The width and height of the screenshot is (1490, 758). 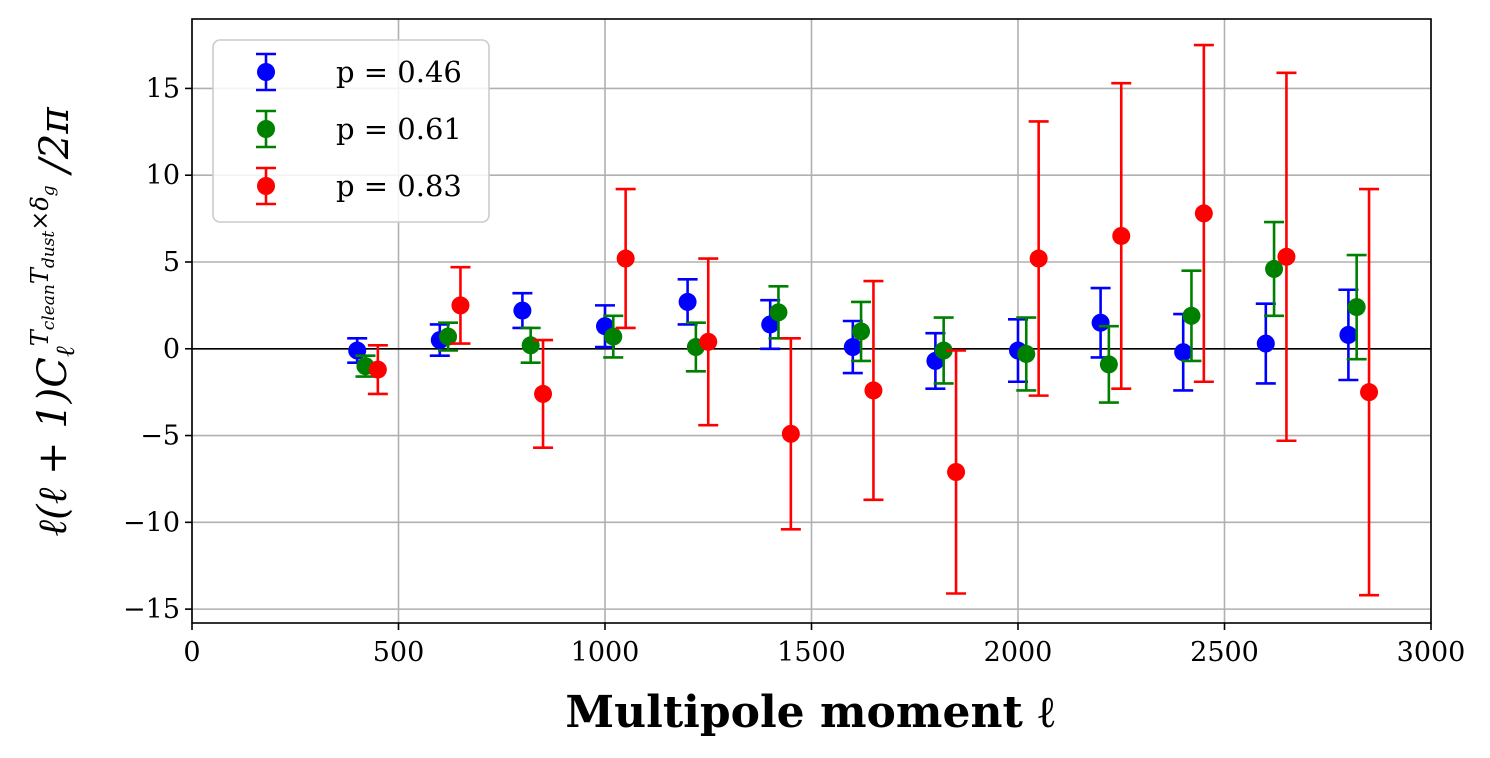 I want to click on x-tick-label: 3000, so click(x=1431, y=652).